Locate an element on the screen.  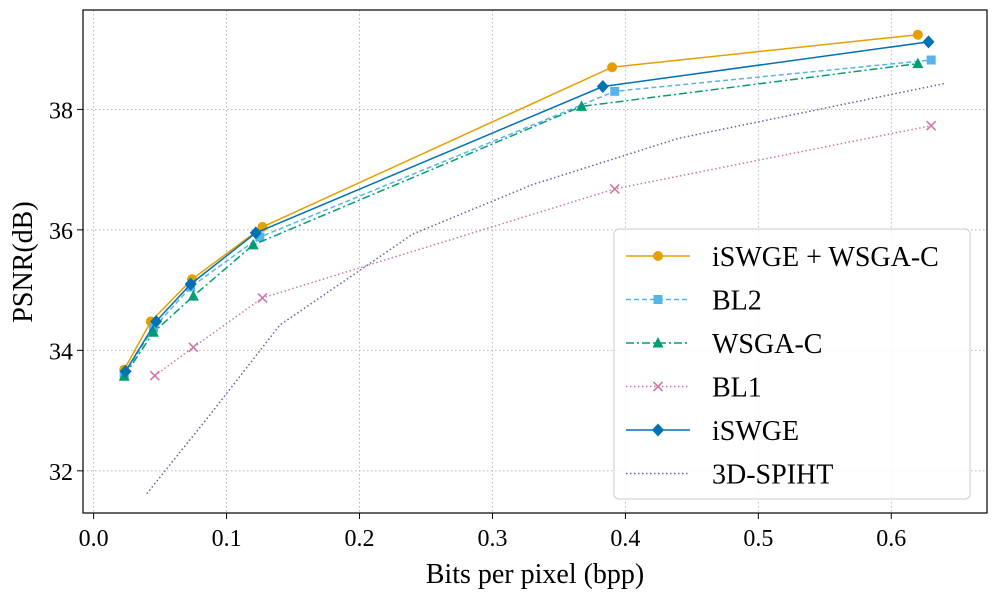
legend-entry-iswge-wsga-c: iSWGE + WSGA-C is located at coordinates (782, 257).